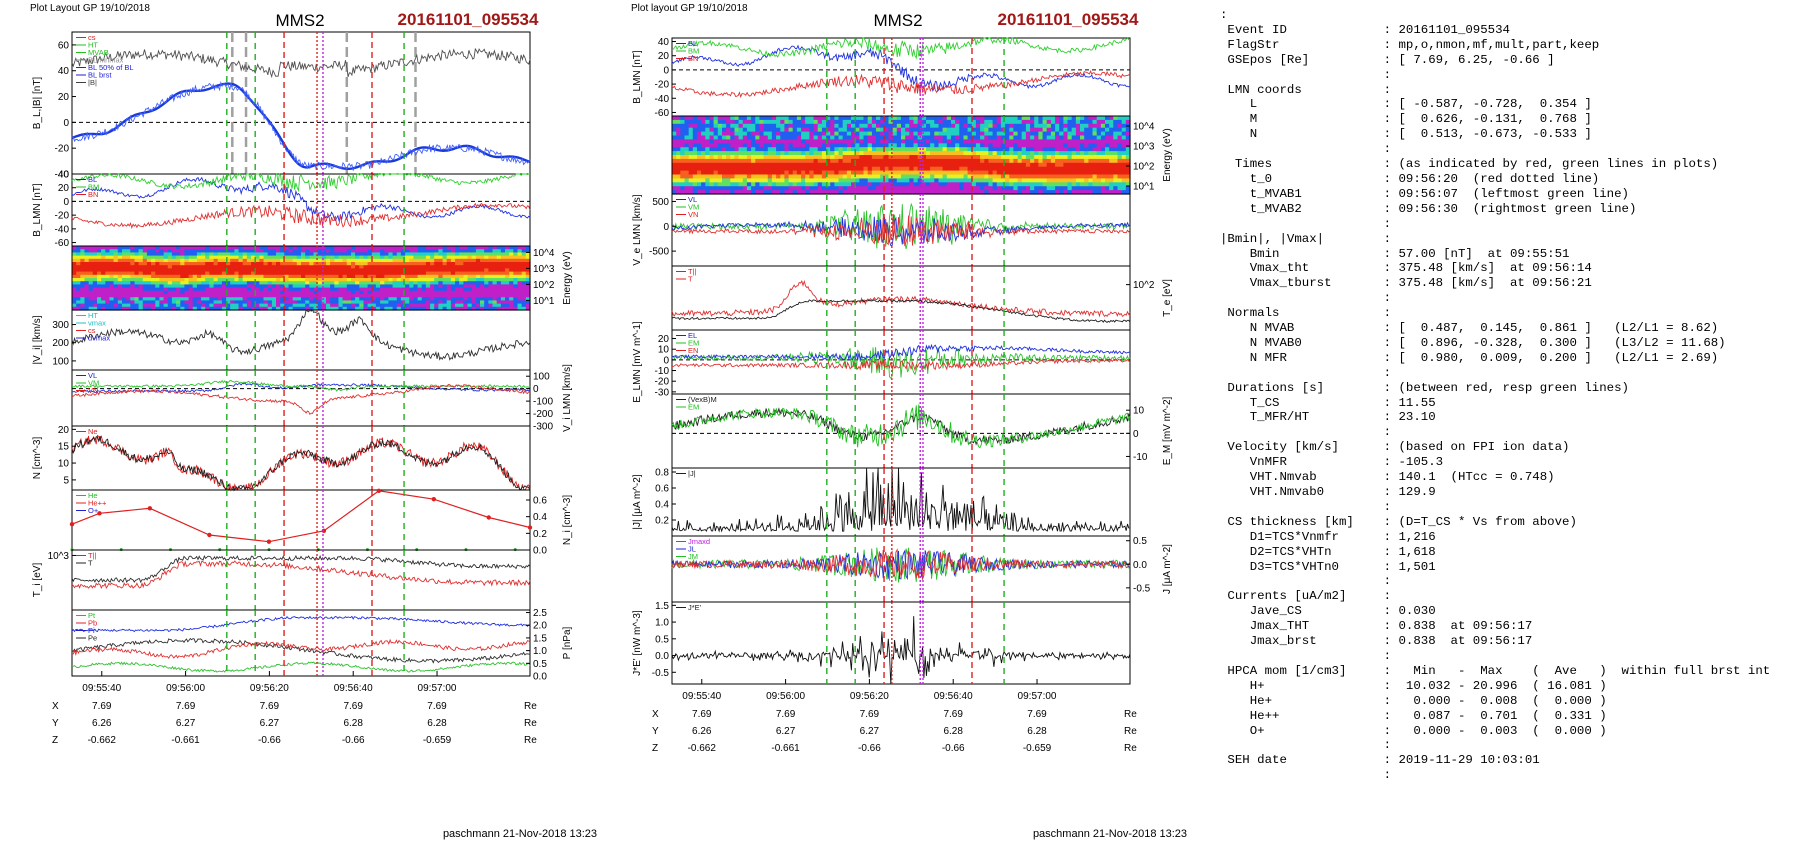  What do you see at coordinates (786, 731) in the screenshot?
I see `position-value: 6.27` at bounding box center [786, 731].